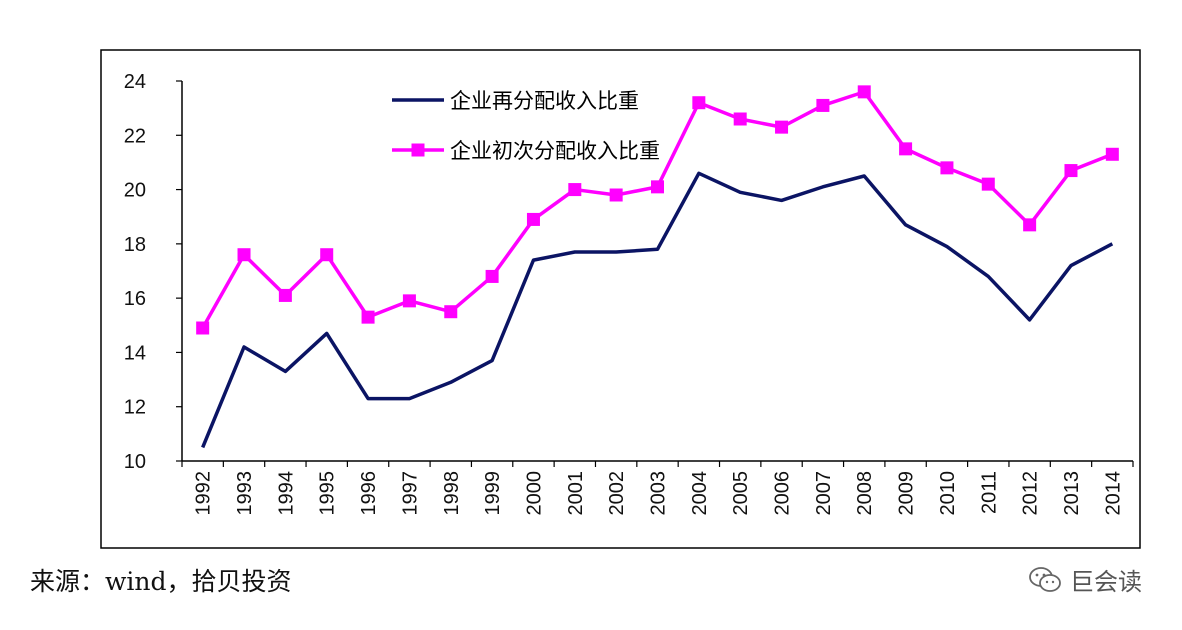 The width and height of the screenshot is (1182, 630). Describe the element at coordinates (135, 408) in the screenshot. I see `y-tick-label: 12` at that location.